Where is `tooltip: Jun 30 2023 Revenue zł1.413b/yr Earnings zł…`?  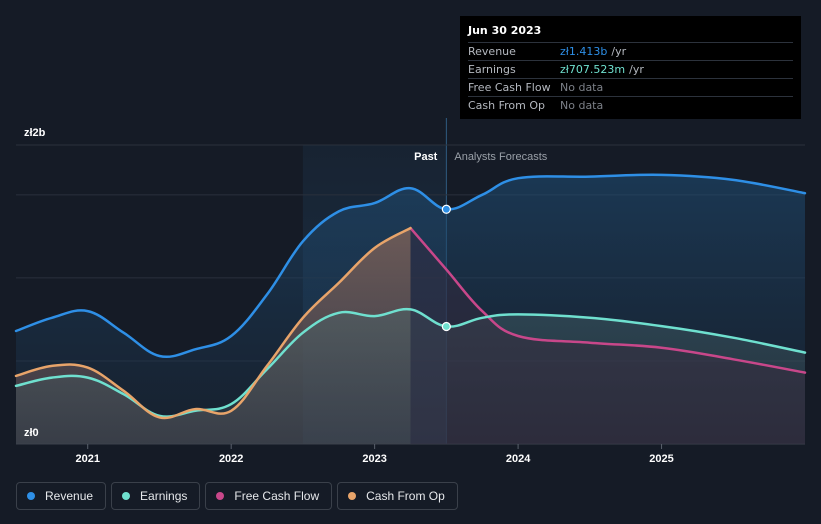
tooltip: Jun 30 2023 Revenue zł1.413b/yr Earnings zł… is located at coordinates (630, 67).